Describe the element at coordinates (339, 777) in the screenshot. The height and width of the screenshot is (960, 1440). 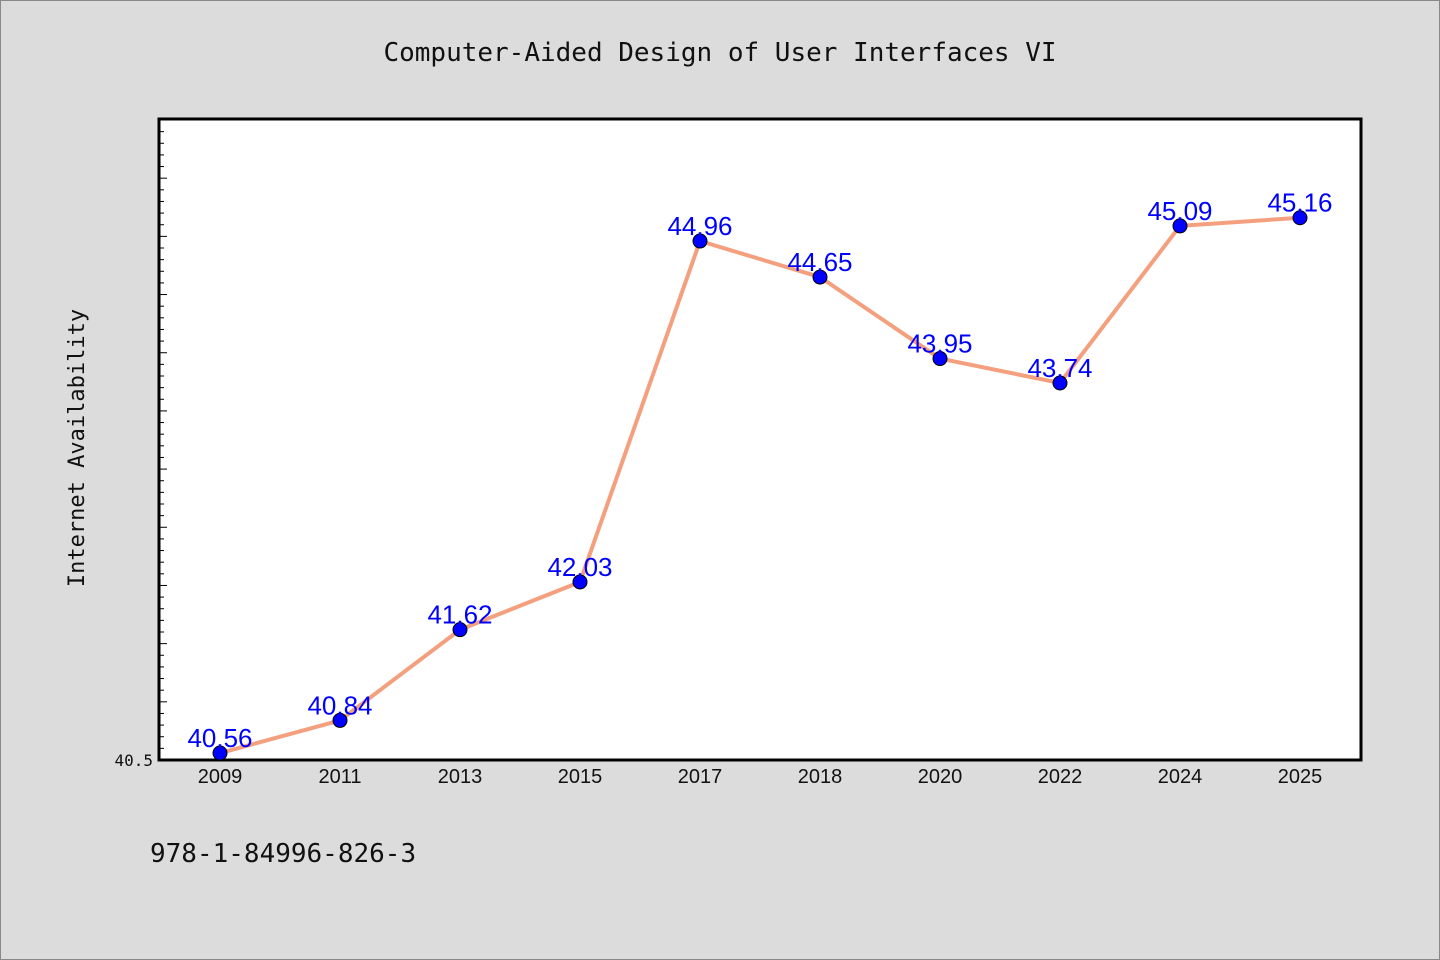
I see `x-tick-label: 2011` at that location.